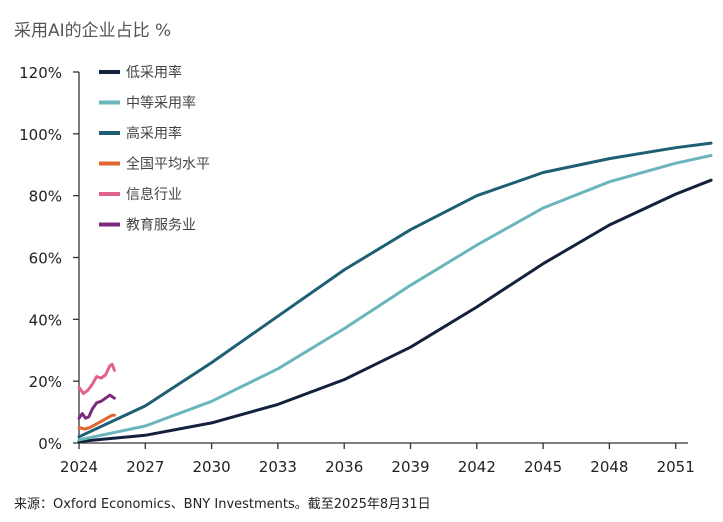  What do you see at coordinates (609, 467) in the screenshot?
I see `x-tick-label: 2048` at bounding box center [609, 467].